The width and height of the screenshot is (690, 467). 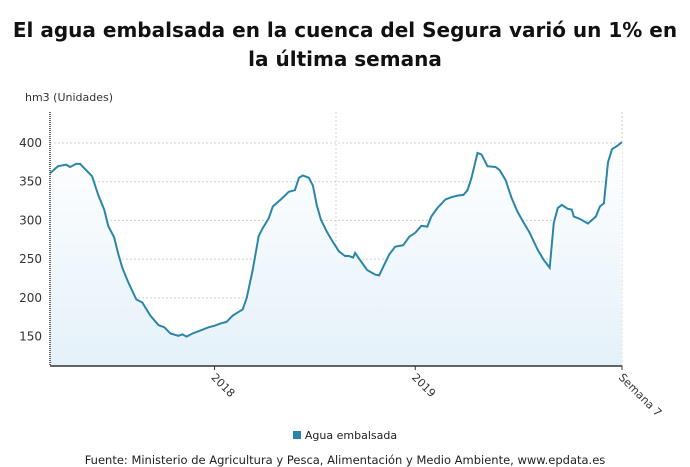 What do you see at coordinates (30, 143) in the screenshot?
I see `y-tick-label: 400` at bounding box center [30, 143].